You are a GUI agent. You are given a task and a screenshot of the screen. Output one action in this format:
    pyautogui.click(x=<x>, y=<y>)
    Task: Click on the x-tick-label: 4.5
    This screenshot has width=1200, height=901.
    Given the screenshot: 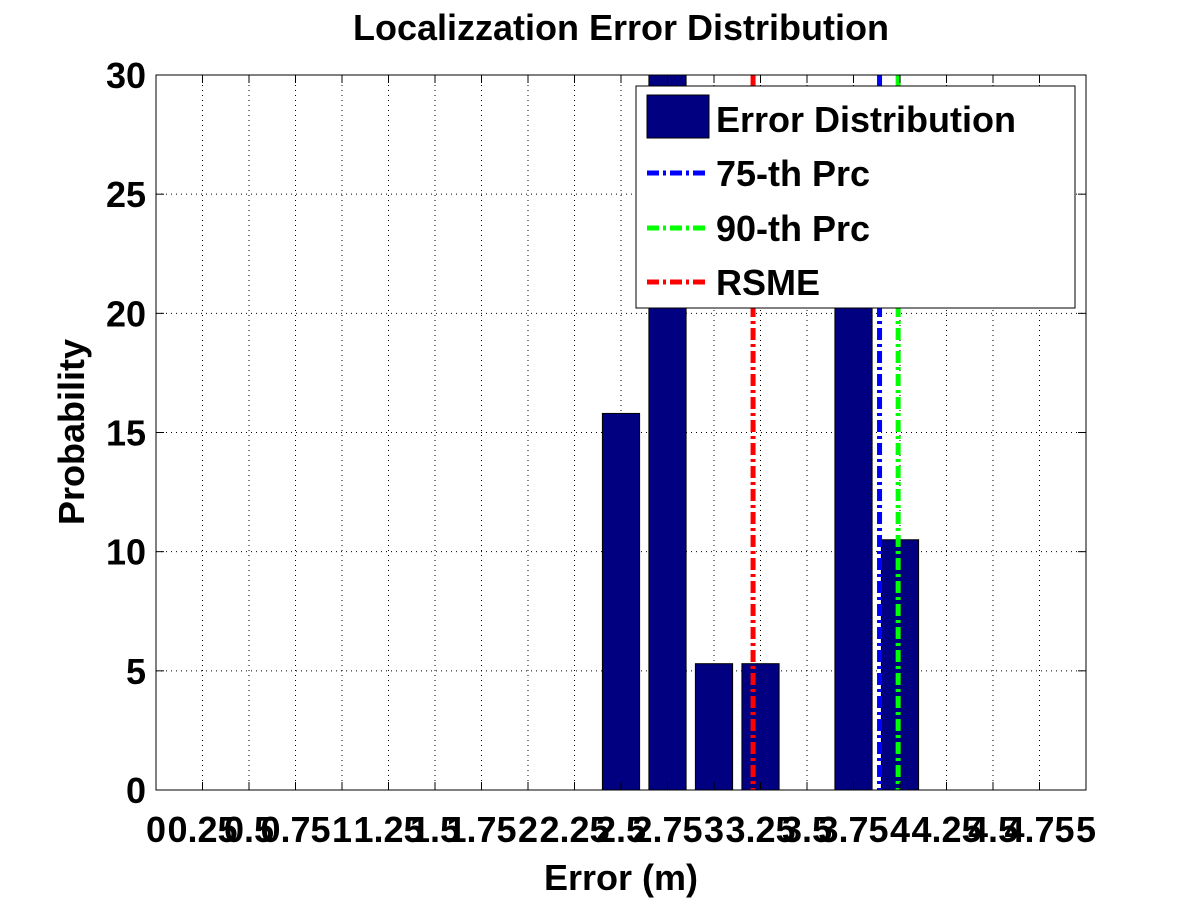 What is the action you would take?
    pyautogui.click(x=993, y=829)
    